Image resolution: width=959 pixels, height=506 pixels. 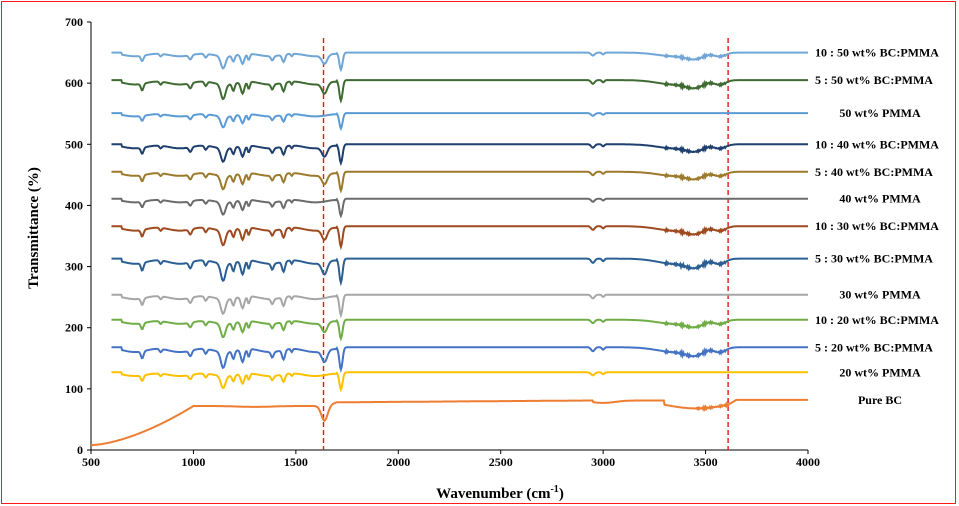 What do you see at coordinates (74, 144) in the screenshot?
I see `y-tick-label: 500` at bounding box center [74, 144].